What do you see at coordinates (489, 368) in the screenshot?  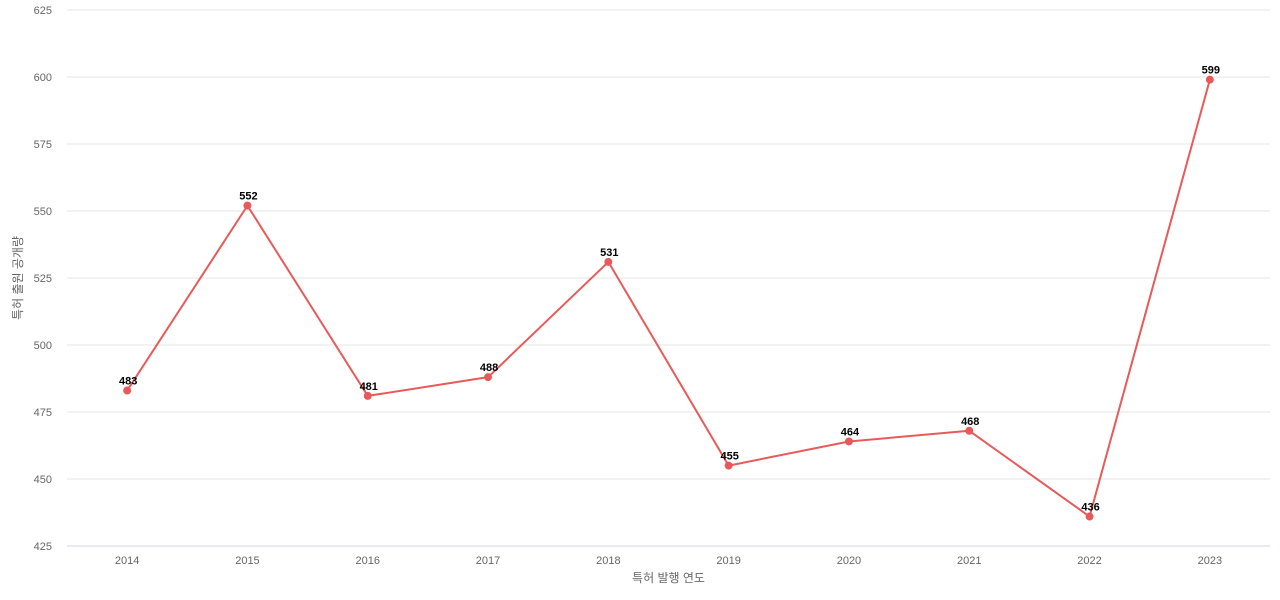 I see `data-label: 488` at bounding box center [489, 368].